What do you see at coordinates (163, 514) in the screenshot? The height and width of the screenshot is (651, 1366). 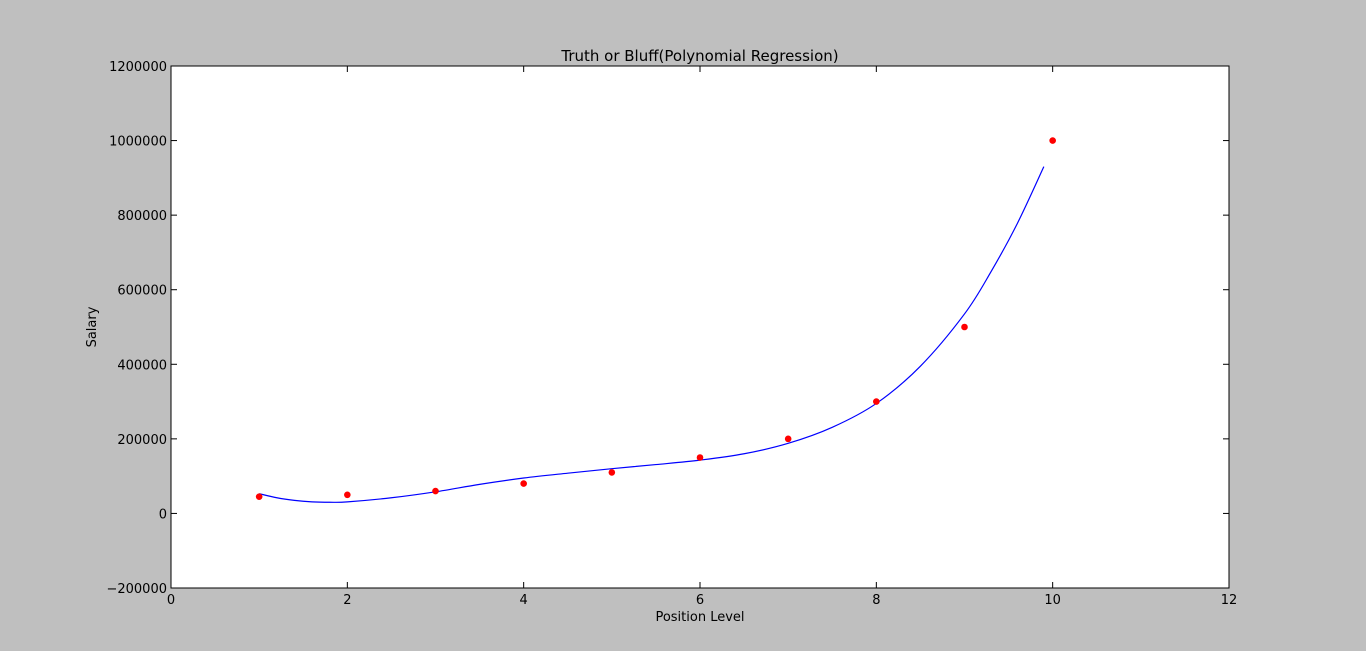 I see `y-tick-label: 0` at bounding box center [163, 514].